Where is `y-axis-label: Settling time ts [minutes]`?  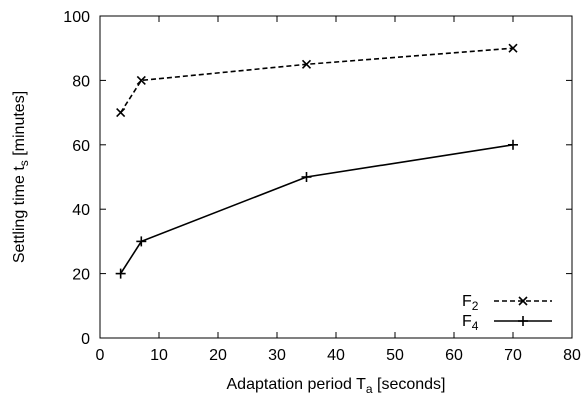 y-axis-label: Settling time ts [minutes] is located at coordinates (21, 177).